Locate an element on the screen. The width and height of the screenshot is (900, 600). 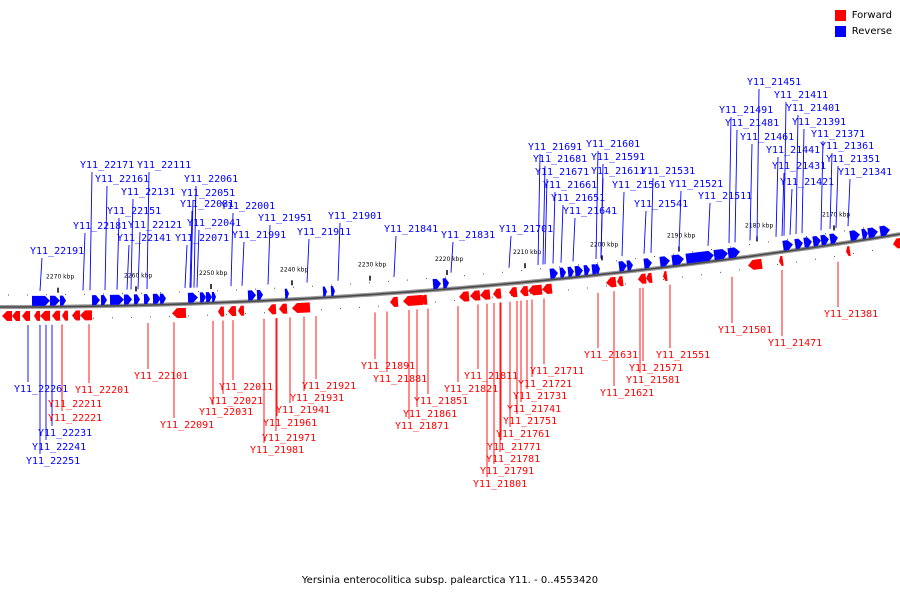
gene-label: Y11_21531 is located at coordinates (668, 171).